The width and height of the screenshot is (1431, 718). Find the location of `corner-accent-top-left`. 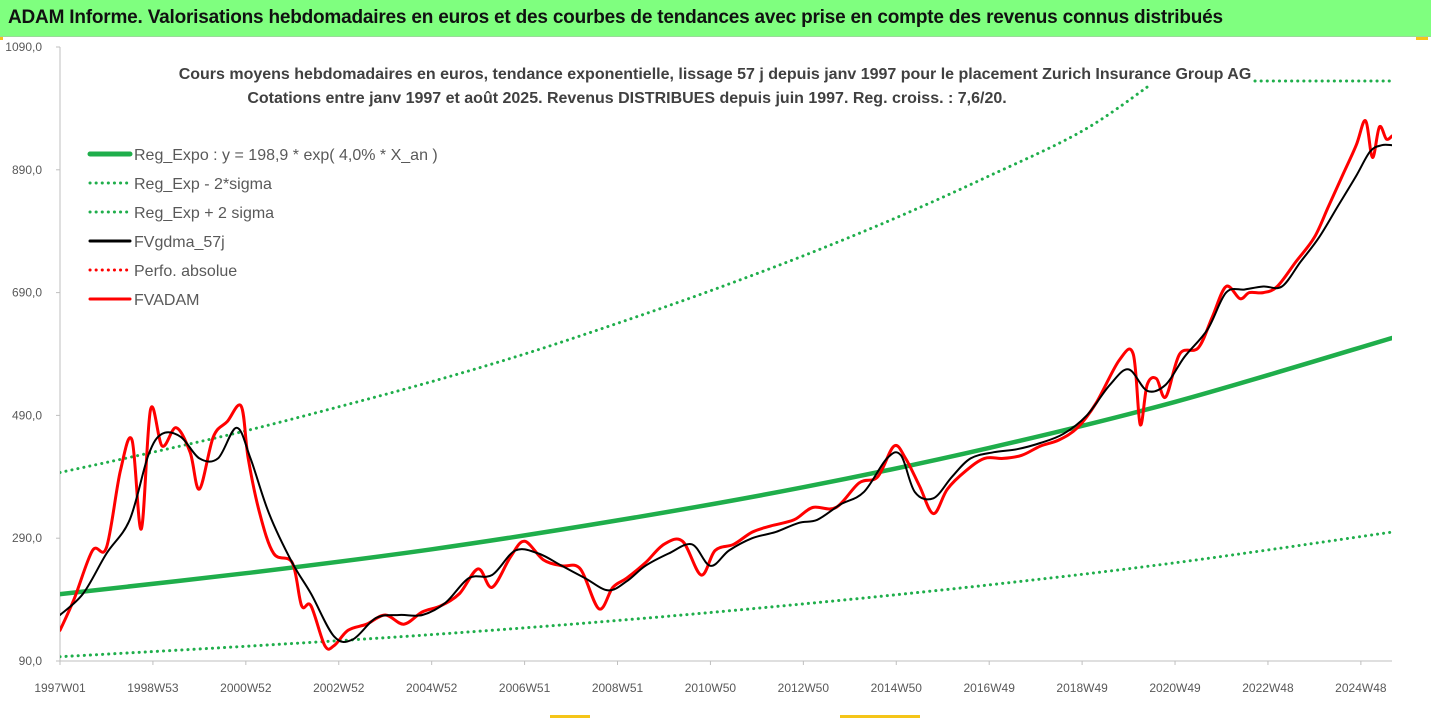

corner-accent-top-left is located at coordinates (1, 38).